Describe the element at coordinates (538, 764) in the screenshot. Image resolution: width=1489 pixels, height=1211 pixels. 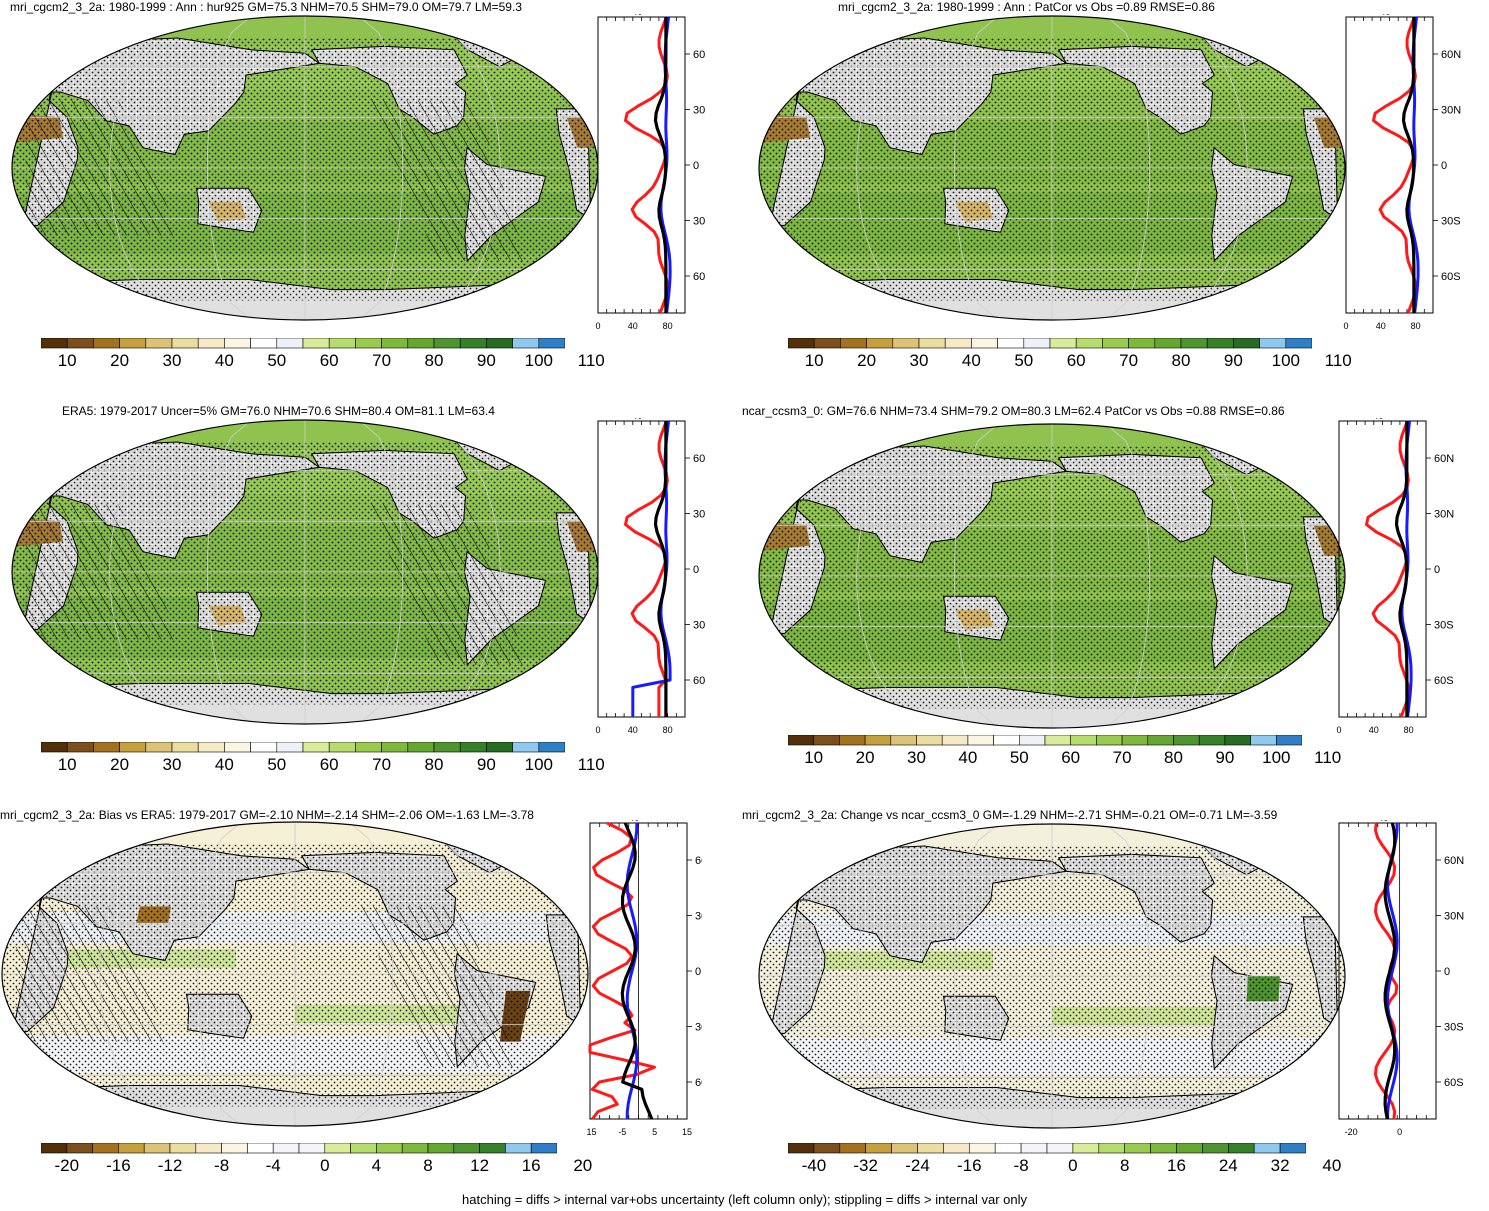
I see `colorbar-label: 100` at that location.